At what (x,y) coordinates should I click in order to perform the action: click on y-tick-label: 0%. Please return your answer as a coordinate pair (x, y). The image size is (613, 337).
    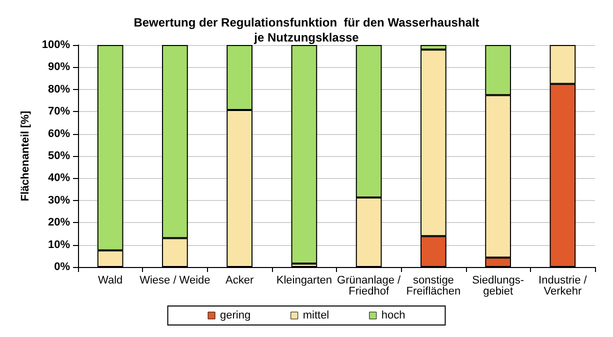
    Looking at the image, I should click on (62, 267).